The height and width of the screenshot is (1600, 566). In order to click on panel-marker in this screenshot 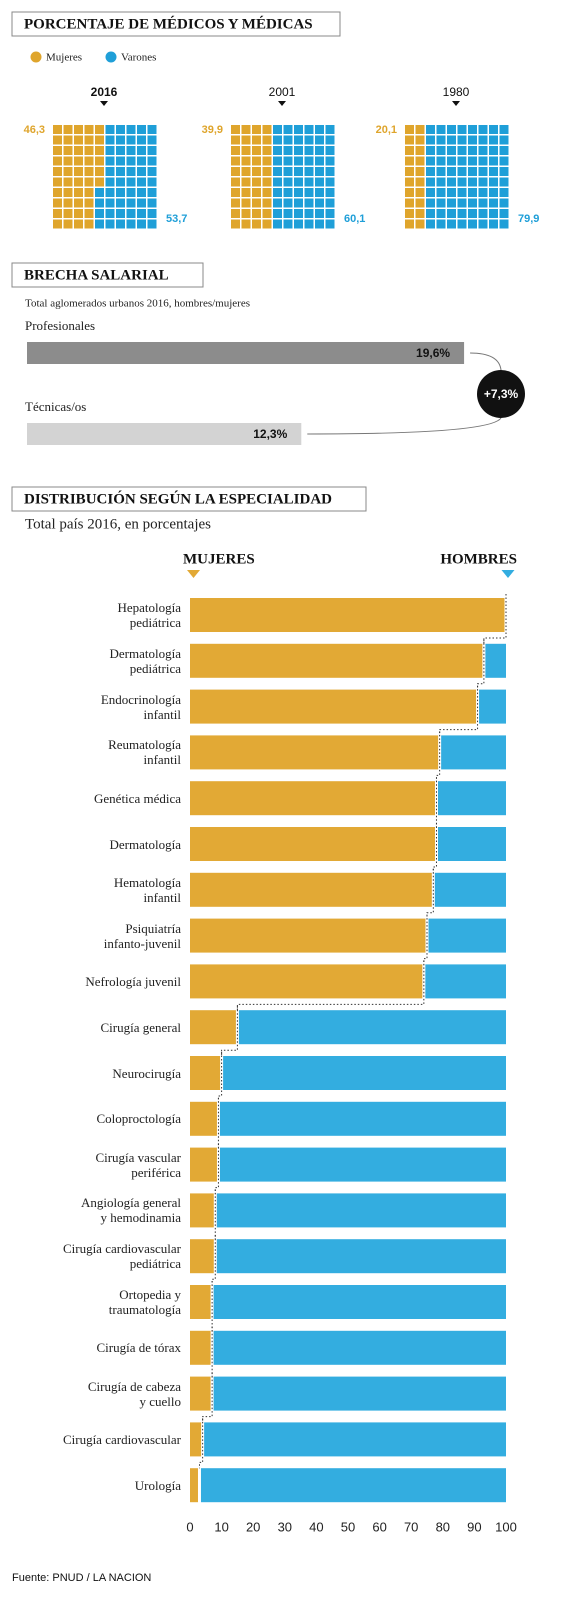, I will do `click(456, 103)`.